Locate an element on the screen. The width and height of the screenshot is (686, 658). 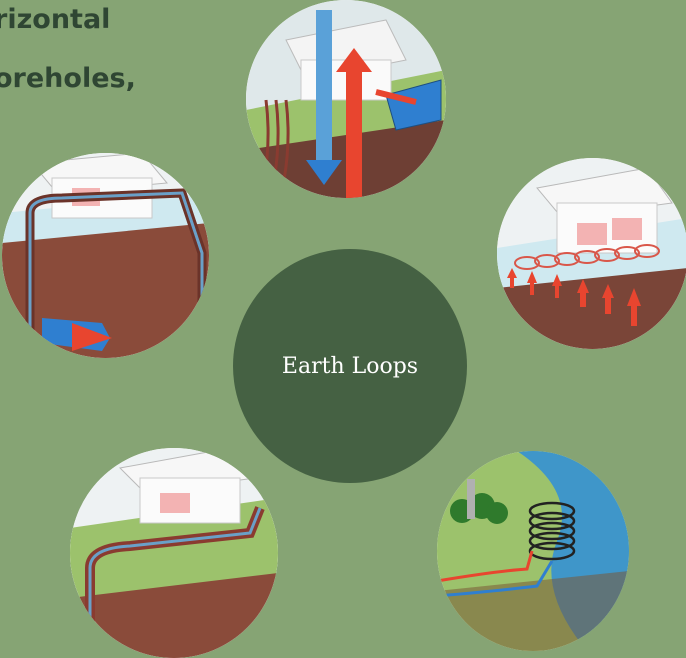
pond-coil-icon is located at coordinates (533, 551).